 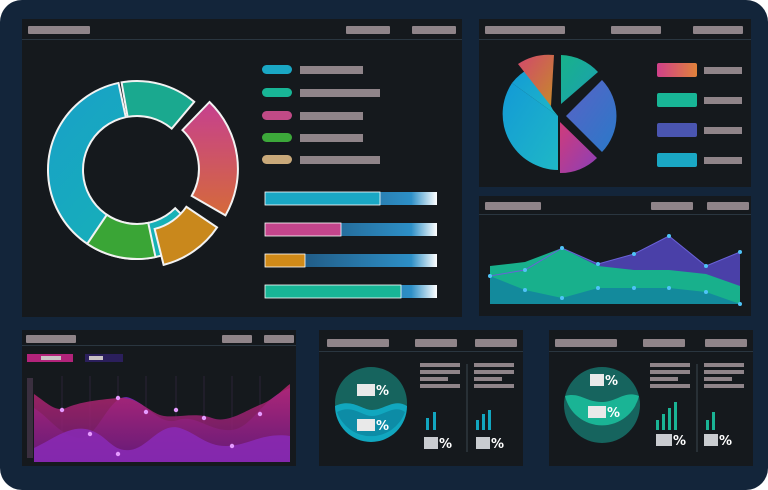 I want to click on wave-series-purple-bottom, so click(x=162, y=444).